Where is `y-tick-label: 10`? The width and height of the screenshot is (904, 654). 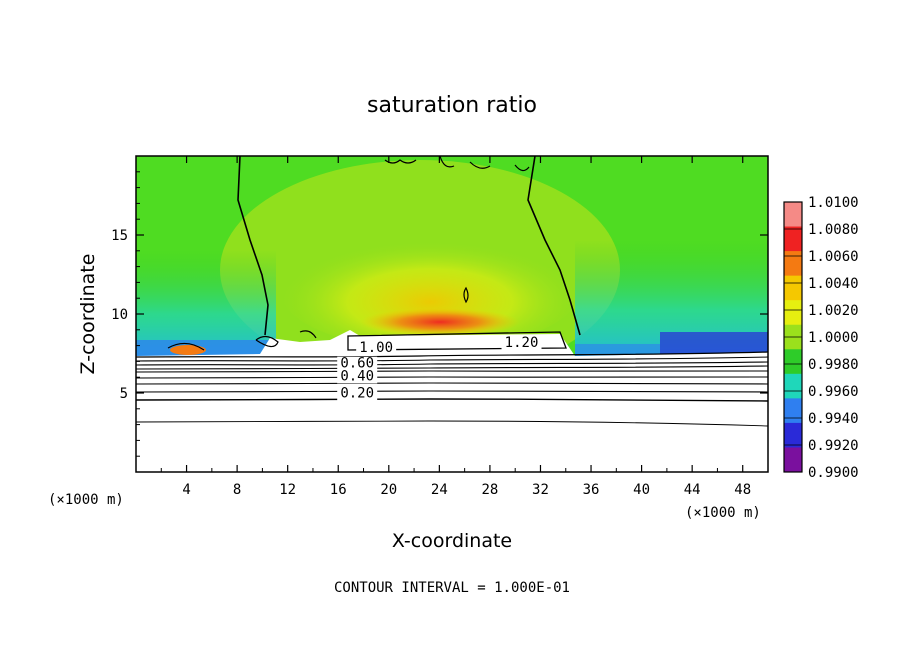 y-tick-label: 10 is located at coordinates (119, 315).